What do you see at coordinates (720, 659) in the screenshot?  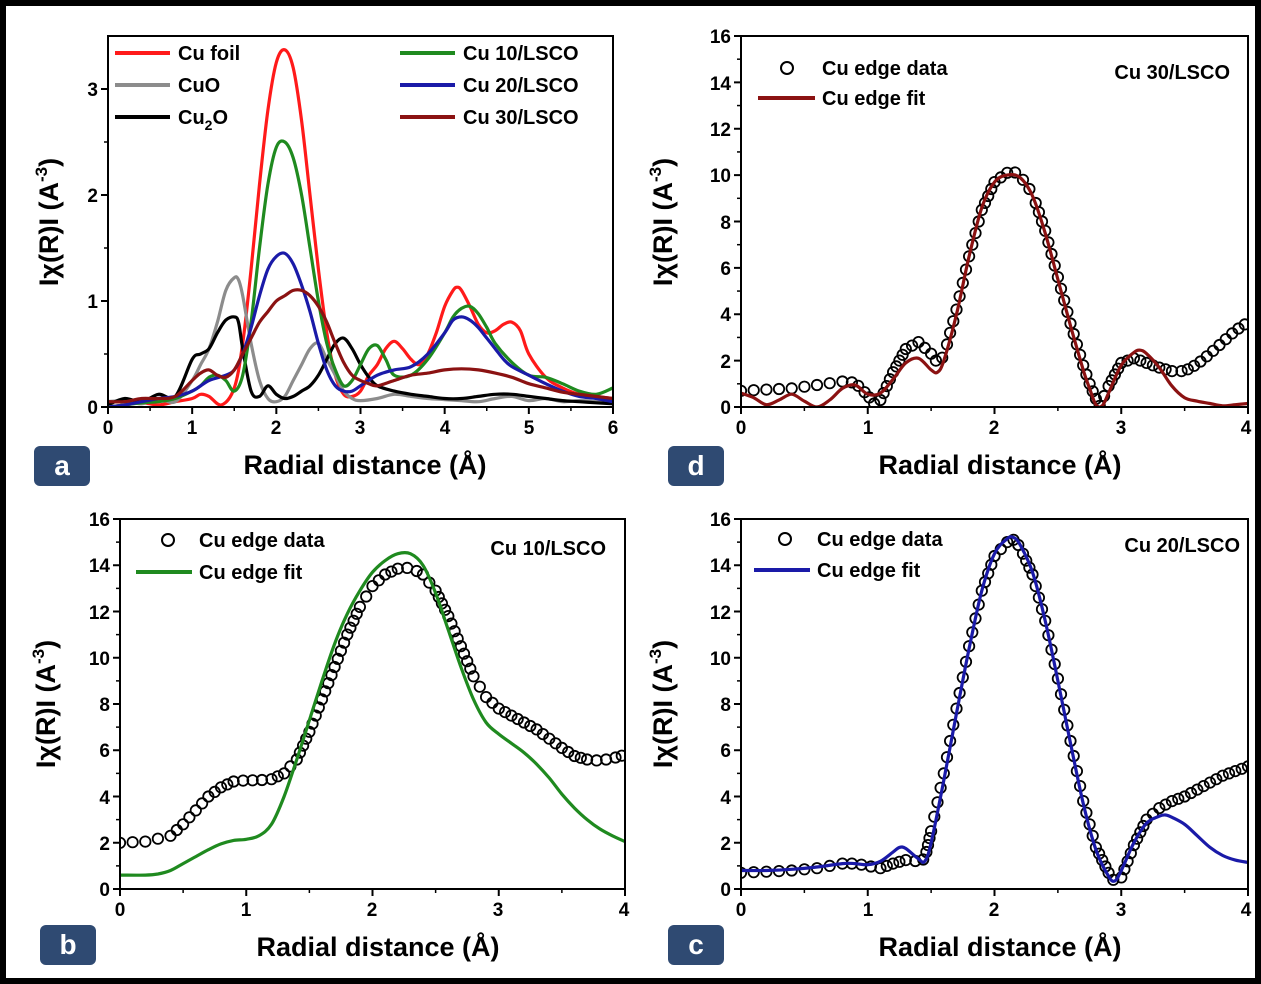 I see `panel-c-ytick: 10` at bounding box center [720, 659].